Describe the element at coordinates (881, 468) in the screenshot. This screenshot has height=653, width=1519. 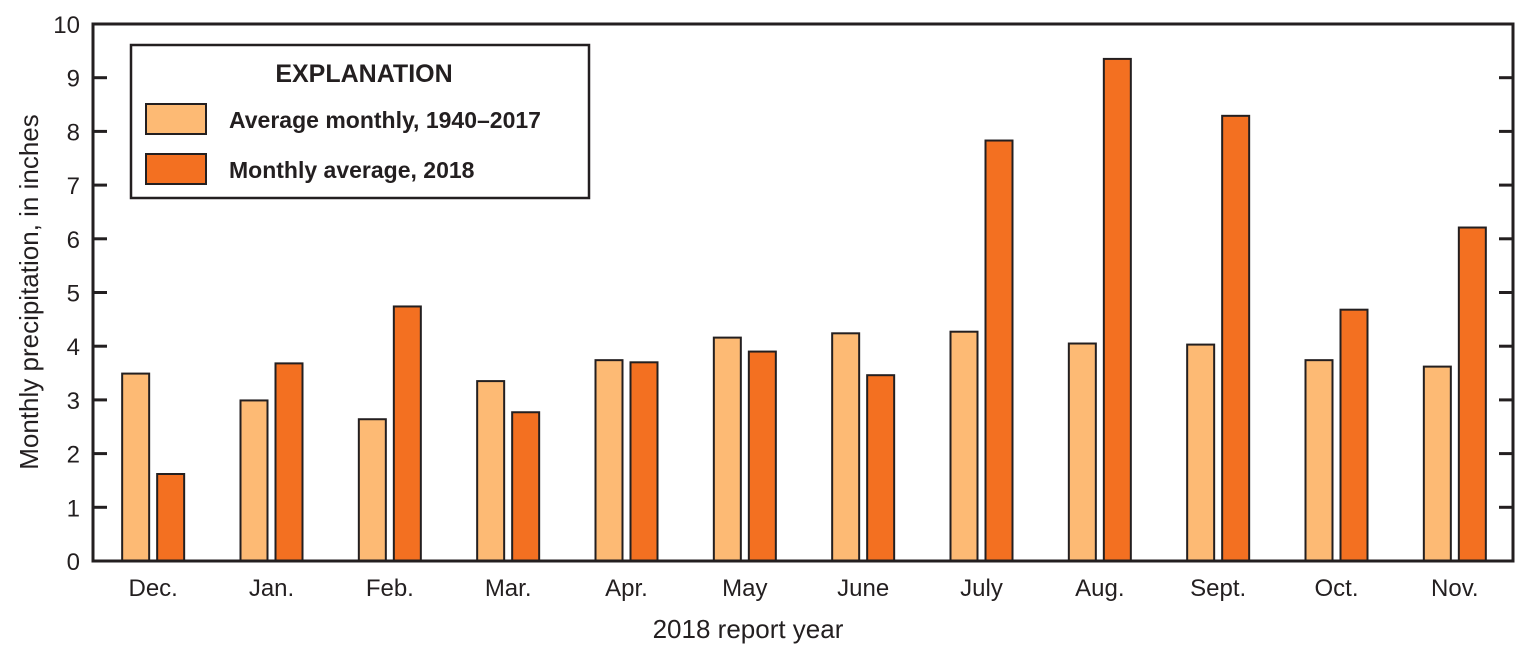
I see `bar-monthly-2018-june` at that location.